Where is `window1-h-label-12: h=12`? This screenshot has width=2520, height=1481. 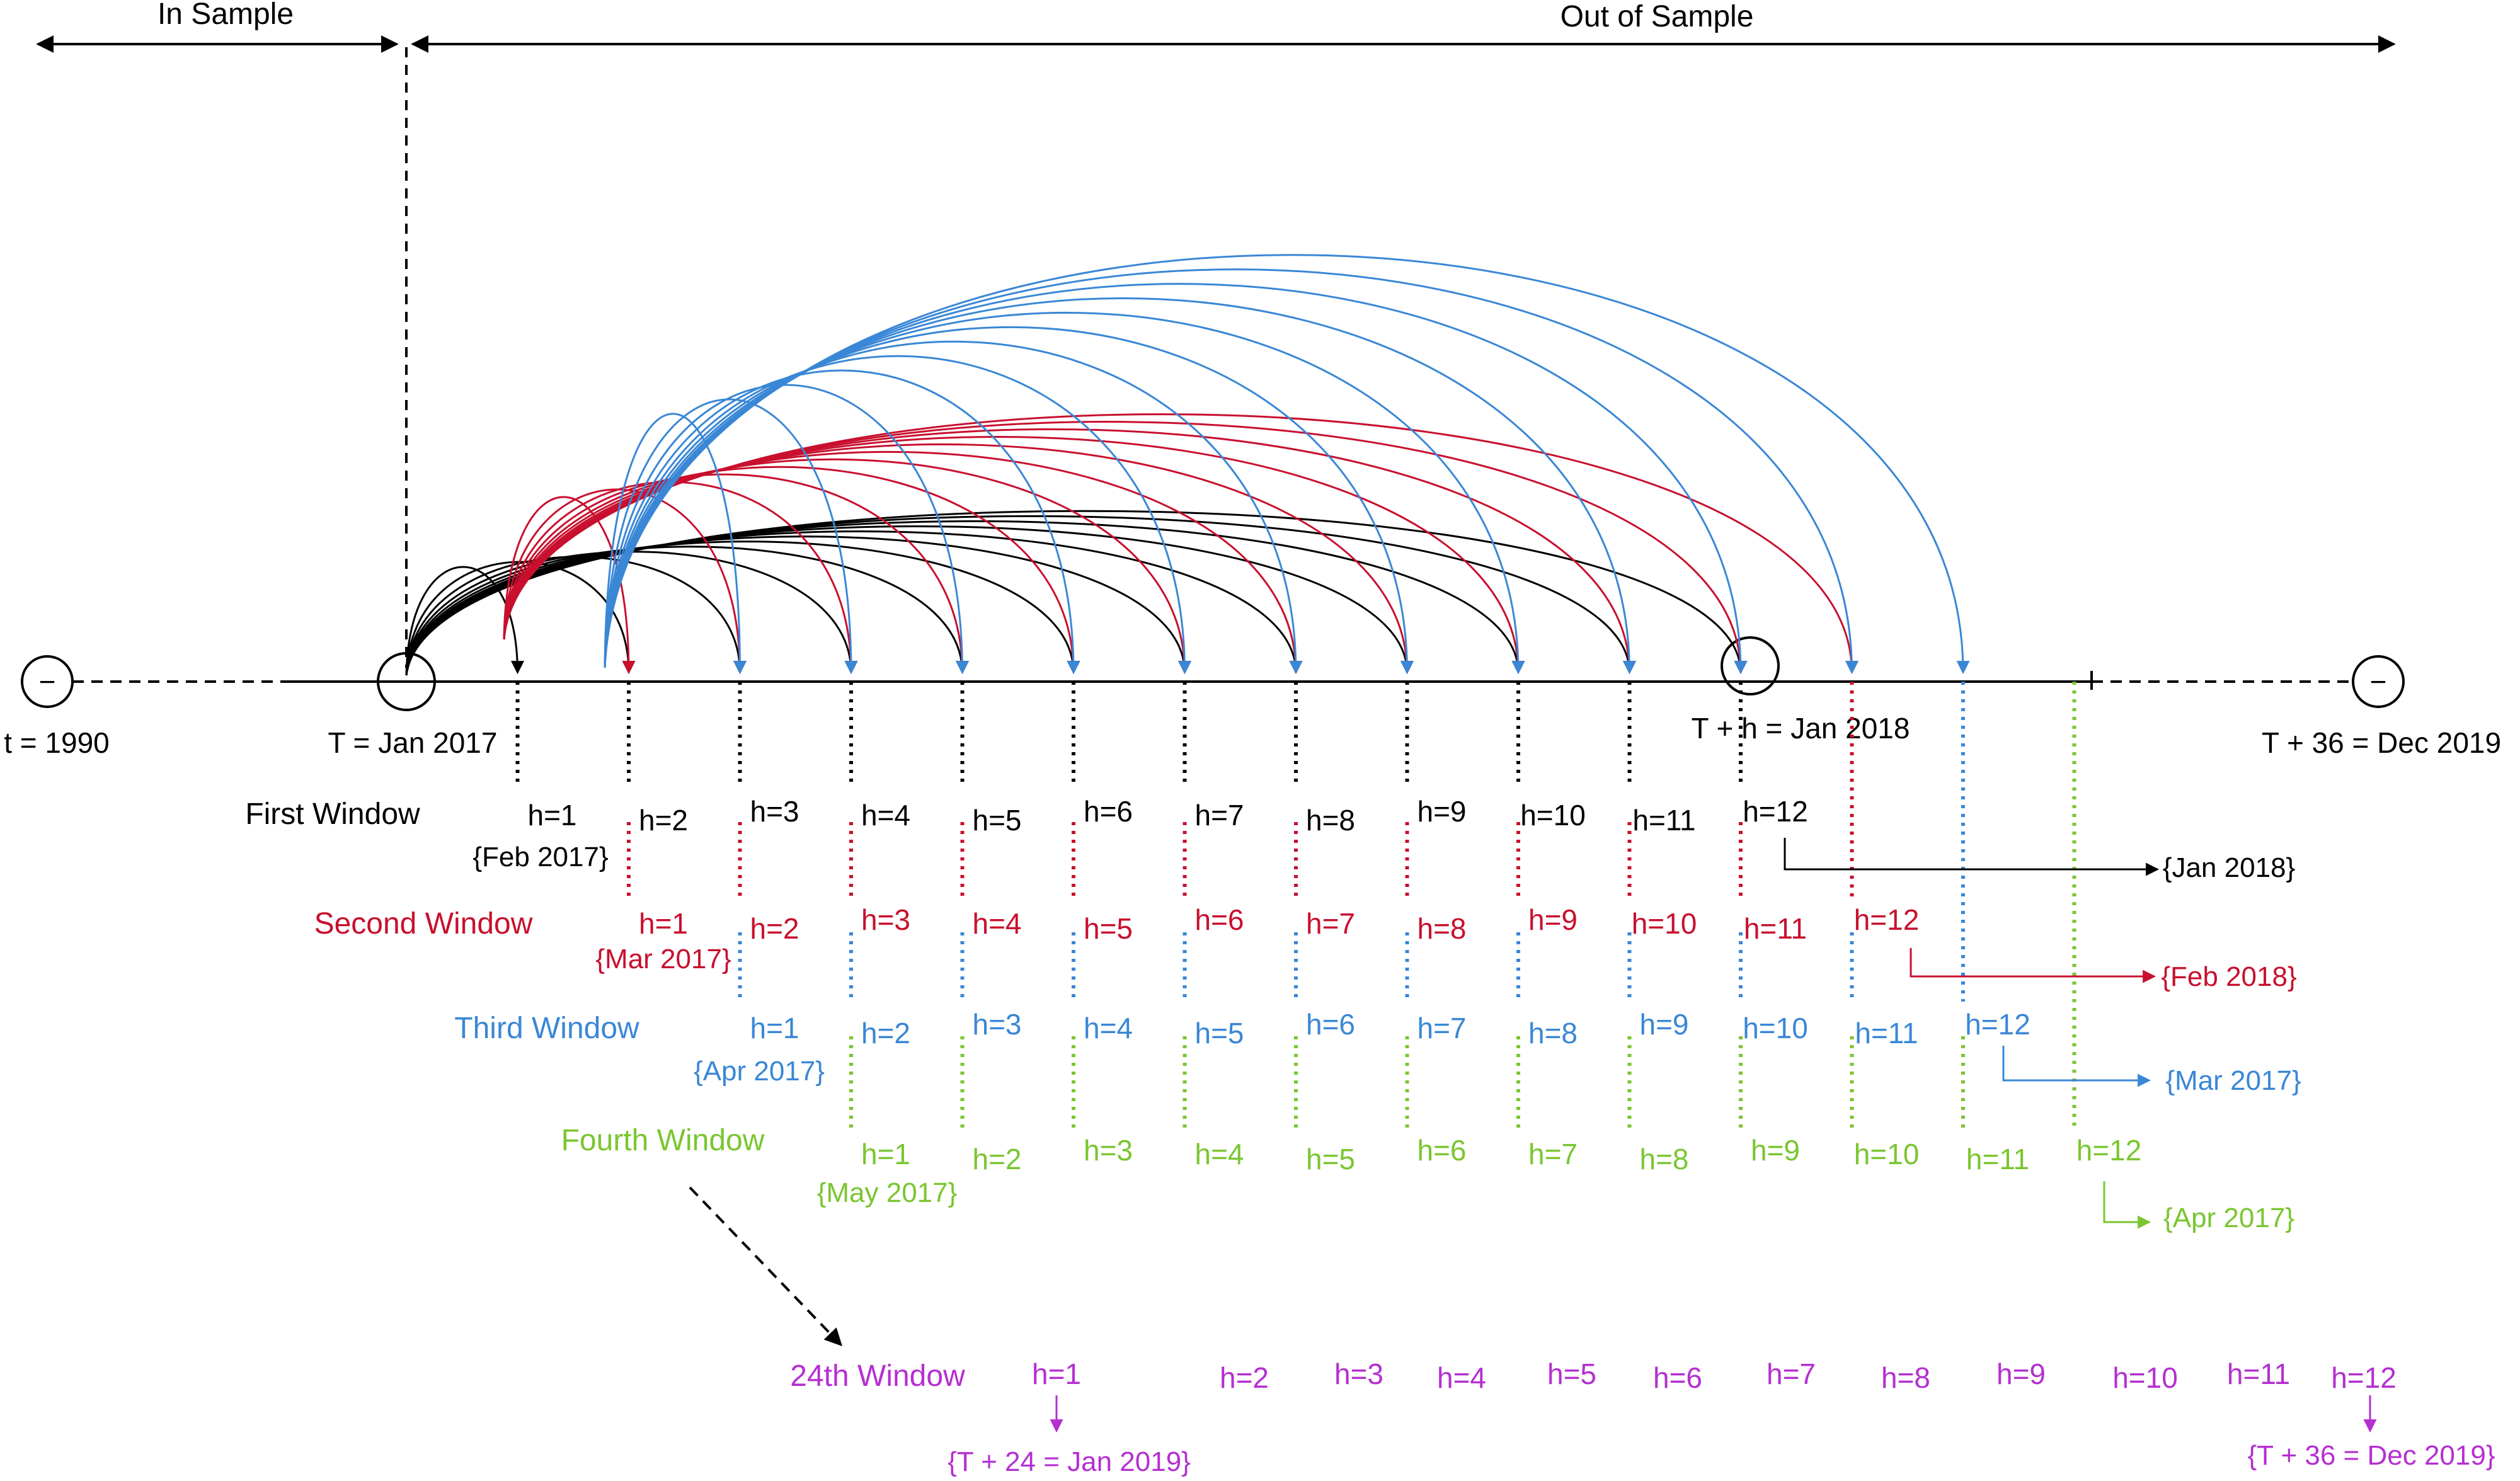
window1-h-label-12: h=12 is located at coordinates (1775, 811).